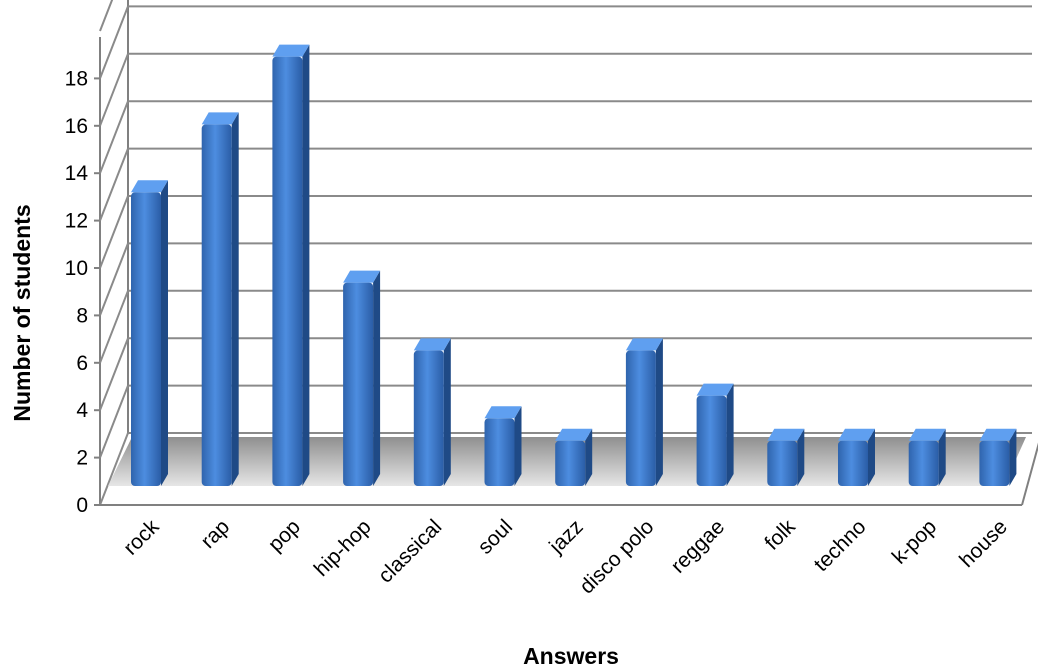 The image size is (1038, 672). I want to click on bar-rap, so click(220, 299).